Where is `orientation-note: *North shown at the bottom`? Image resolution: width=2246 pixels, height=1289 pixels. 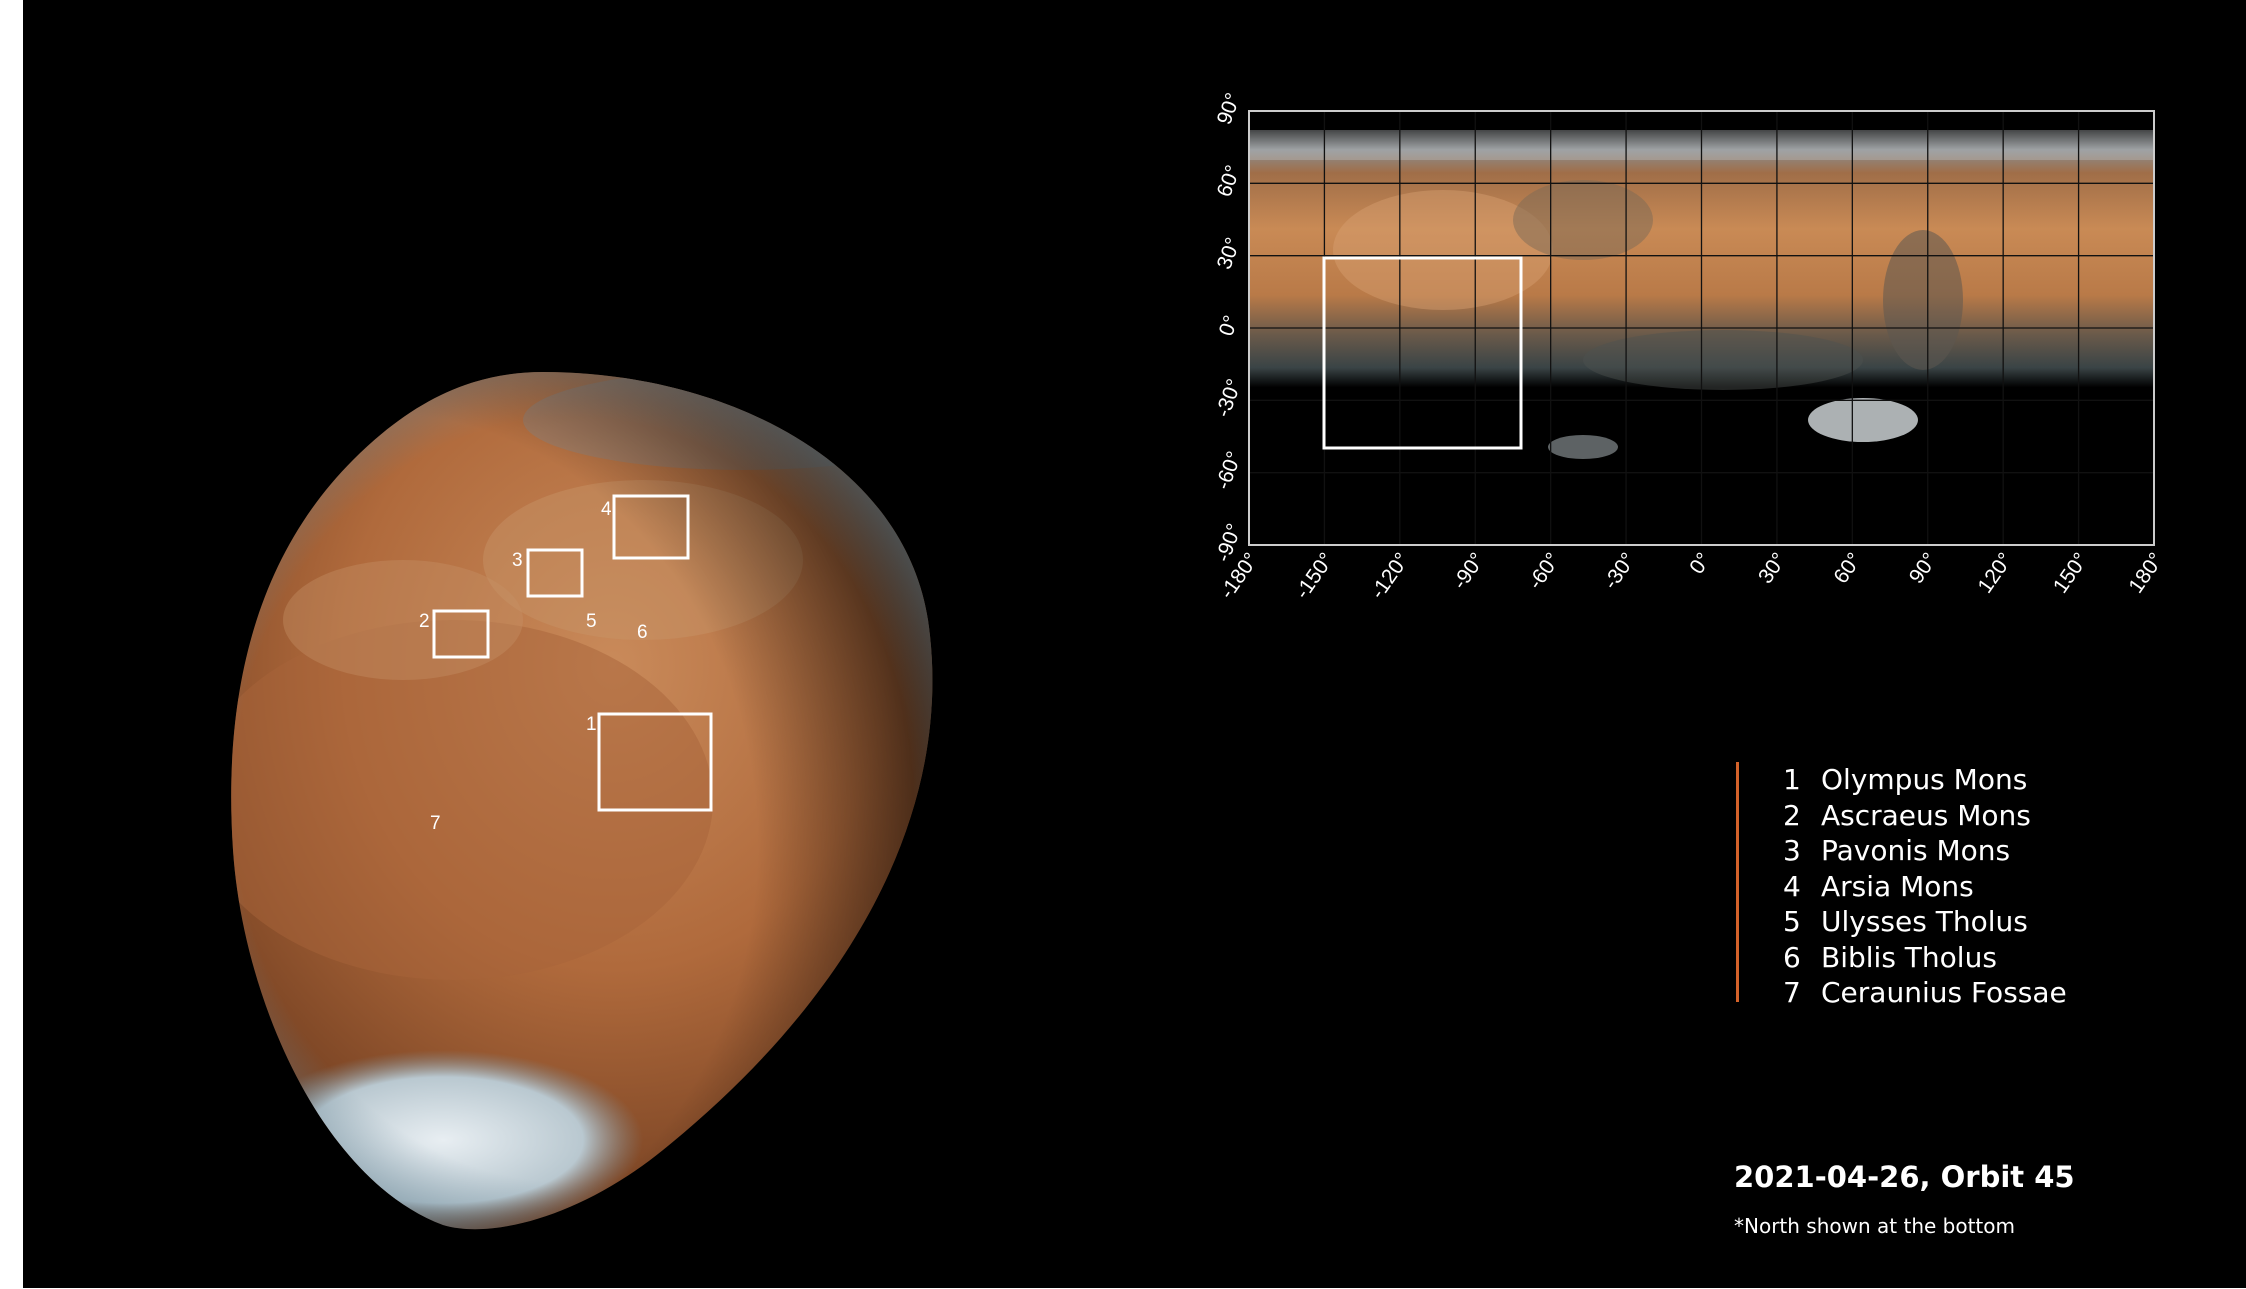
orientation-note: *North shown at the bottom is located at coordinates (1874, 1226).